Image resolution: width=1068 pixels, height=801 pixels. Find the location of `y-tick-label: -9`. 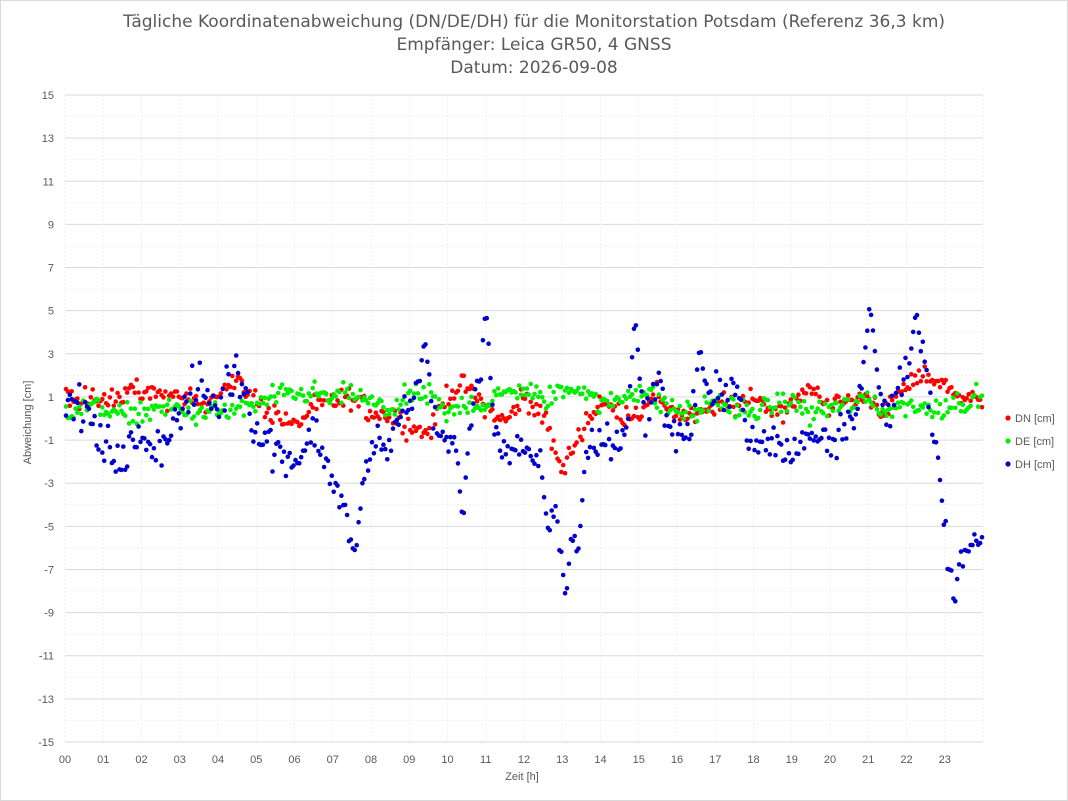

y-tick-label: -9 is located at coordinates (49, 614).